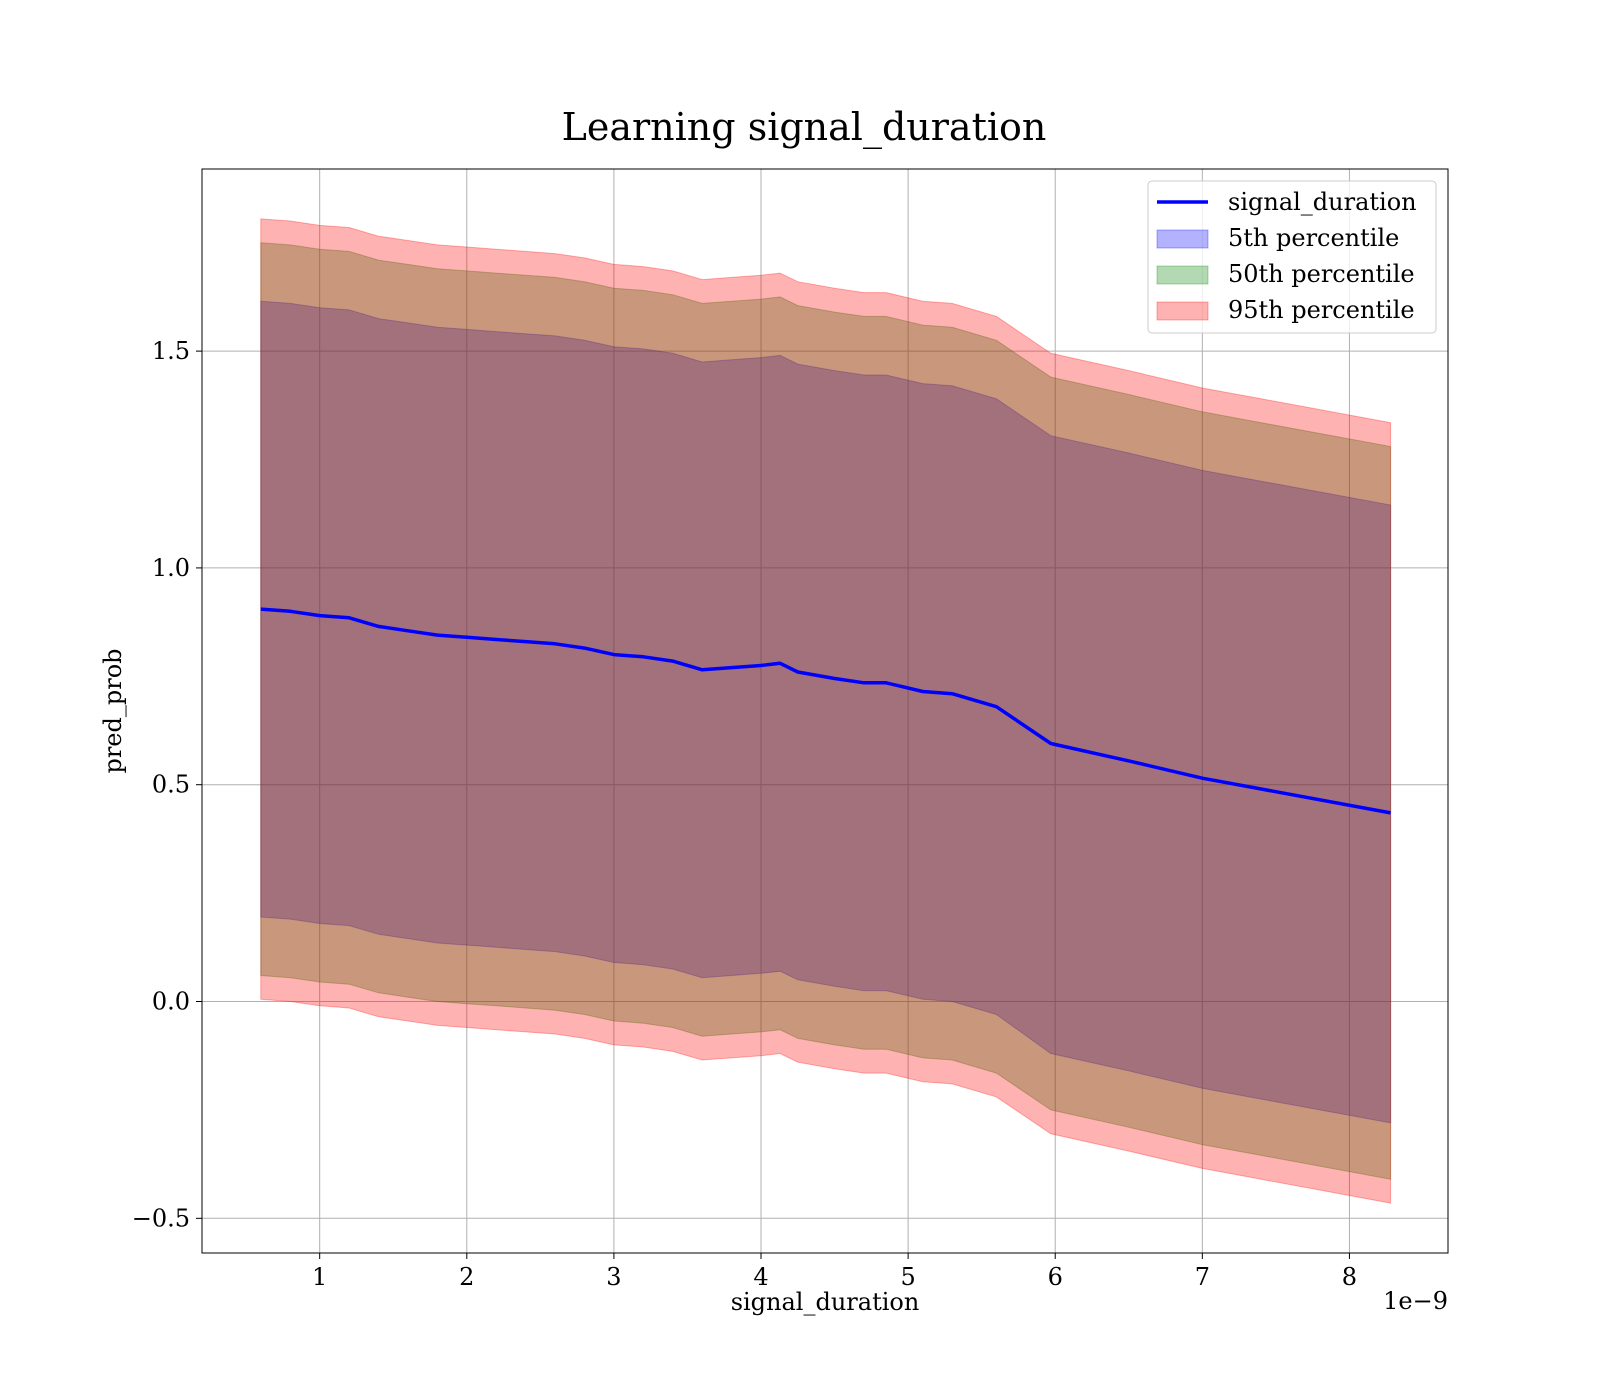  What do you see at coordinates (1055, 1277) in the screenshot?
I see `x-tick-label: 6` at bounding box center [1055, 1277].